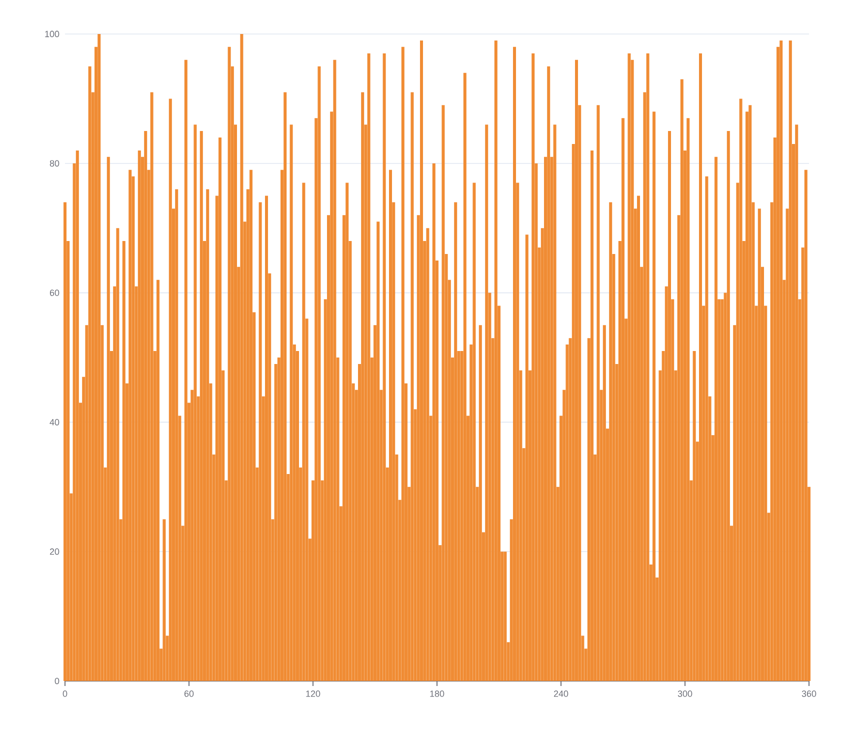 The width and height of the screenshot is (867, 729). I want to click on y-tick-label: 40, so click(55, 422).